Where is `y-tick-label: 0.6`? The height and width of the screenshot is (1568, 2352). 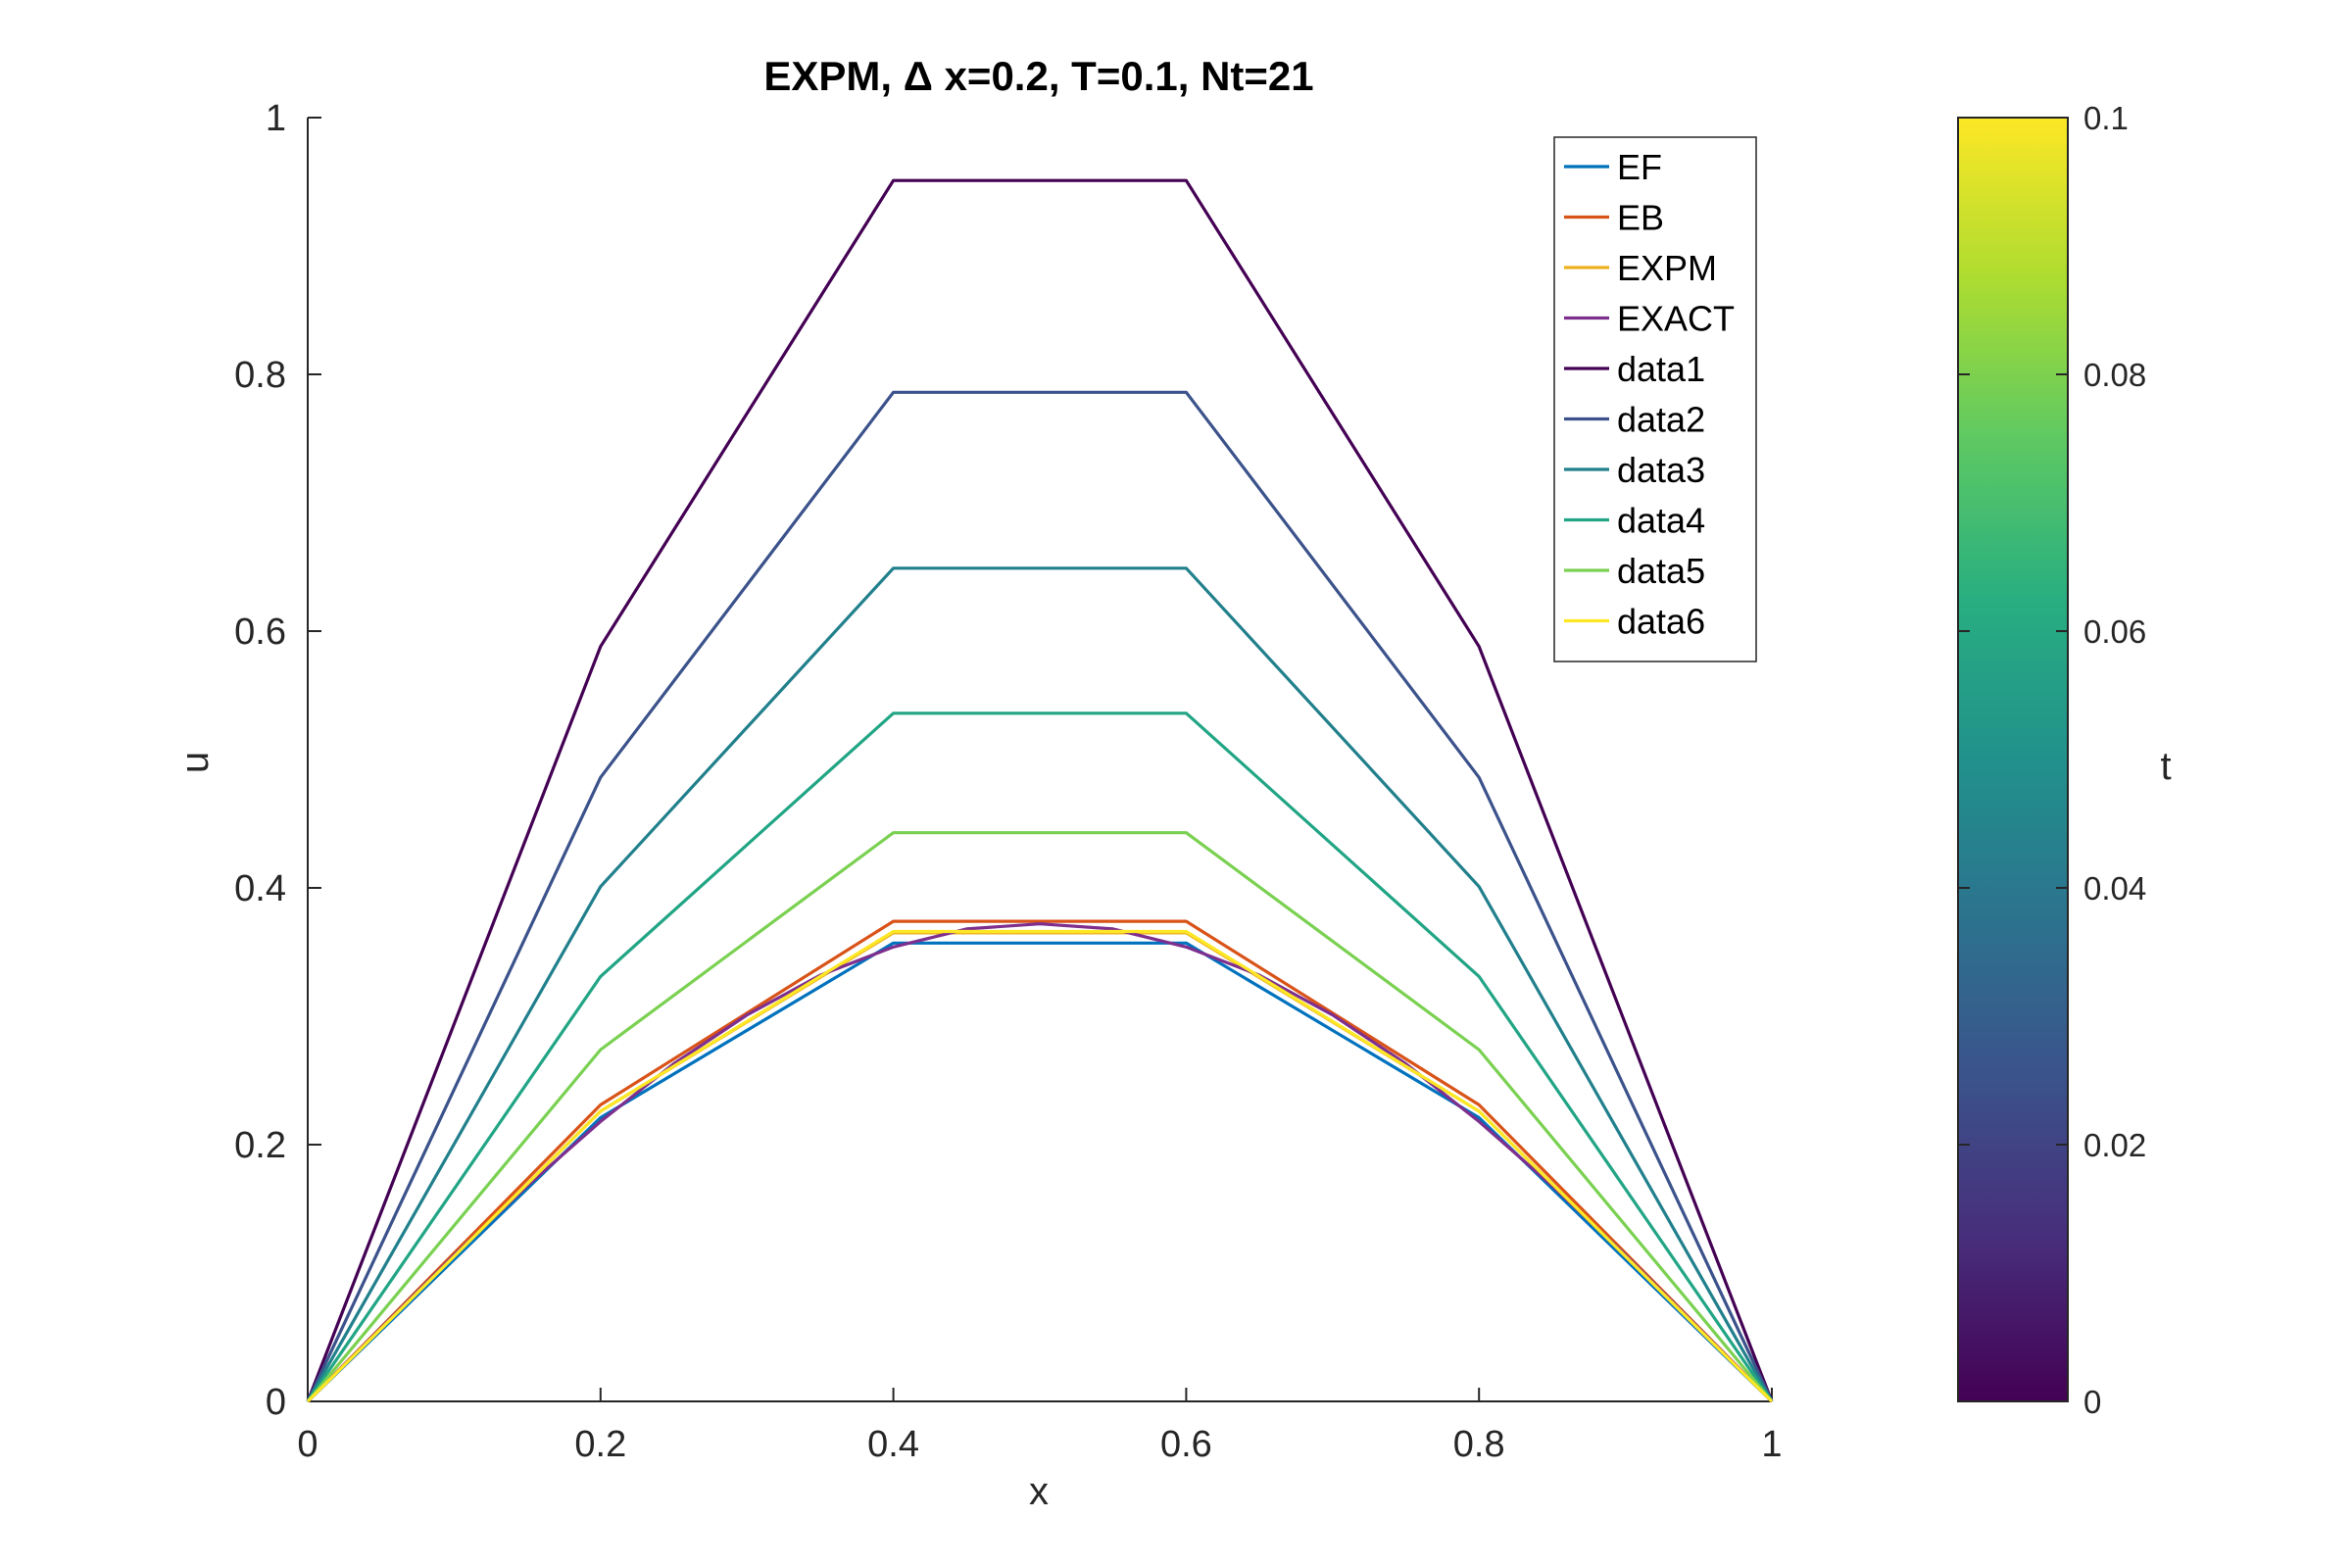 y-tick-label: 0.6 is located at coordinates (260, 632).